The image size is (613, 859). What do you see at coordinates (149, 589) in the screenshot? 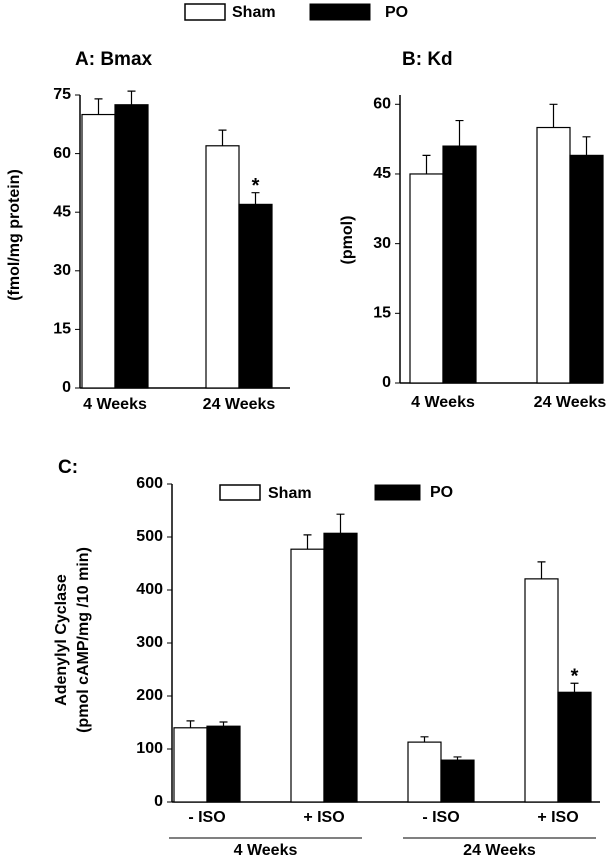
I see `y-tick-label: 400` at bounding box center [149, 589].